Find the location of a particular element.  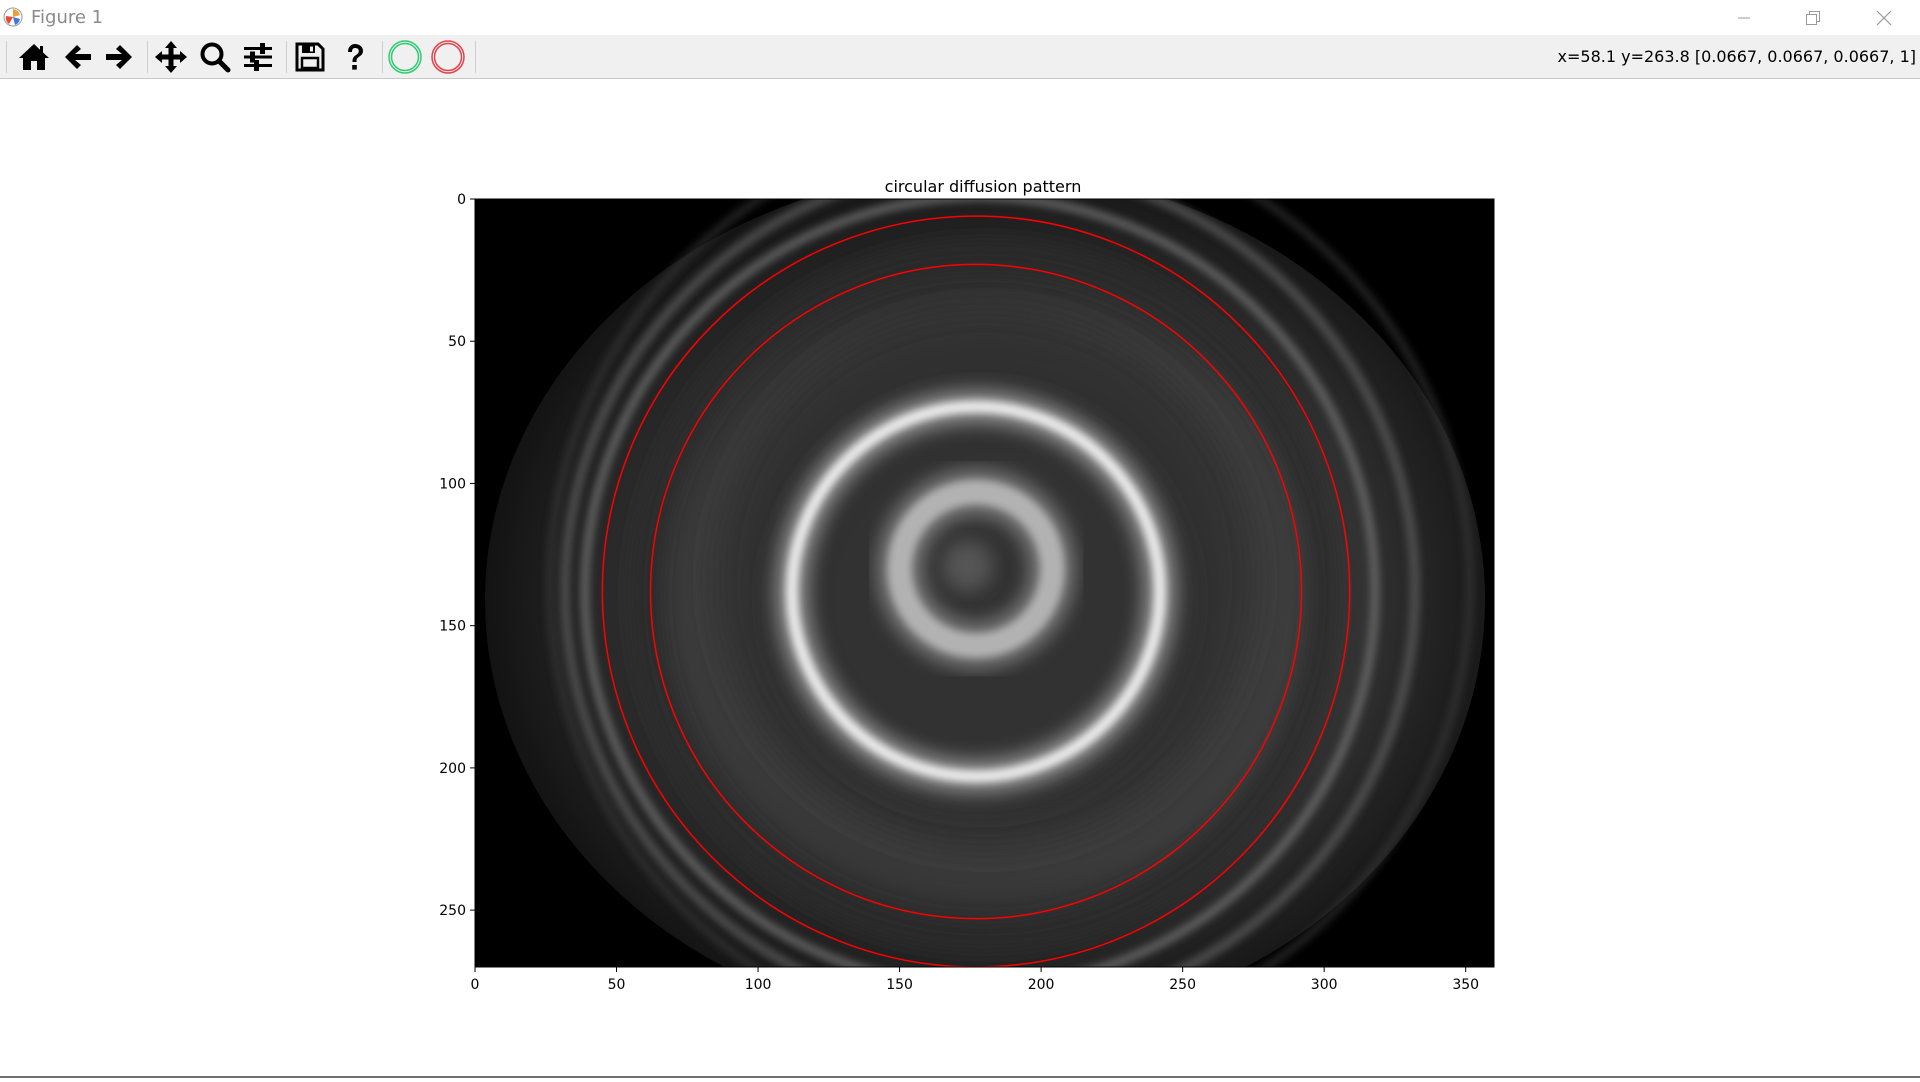

x-tick-label: 350 is located at coordinates (1465, 985).